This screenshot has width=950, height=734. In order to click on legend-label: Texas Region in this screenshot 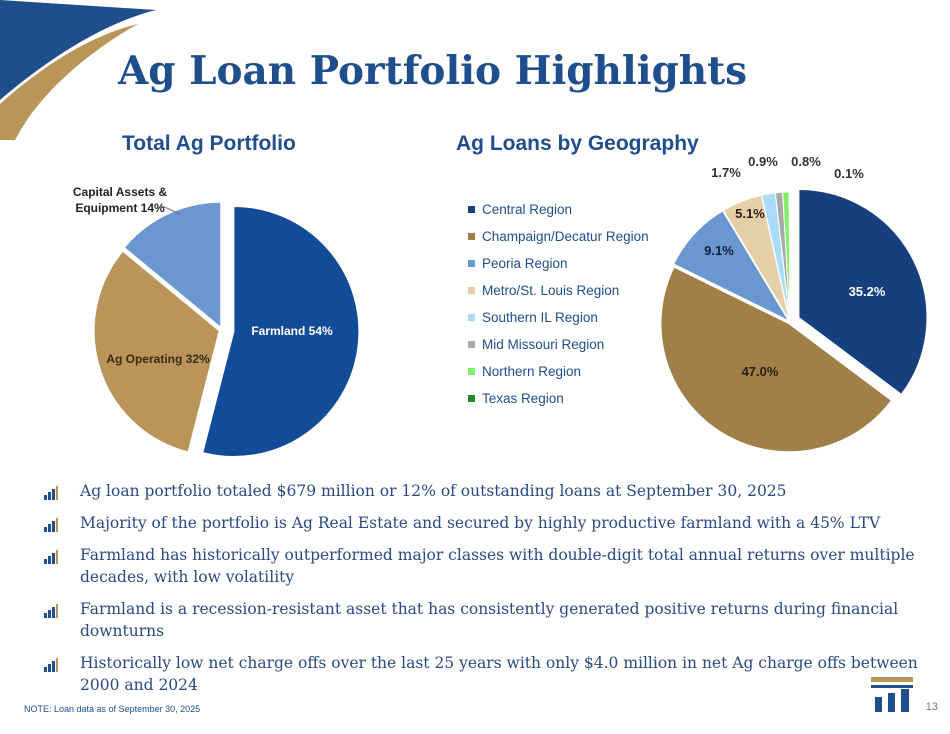, I will do `click(523, 398)`.